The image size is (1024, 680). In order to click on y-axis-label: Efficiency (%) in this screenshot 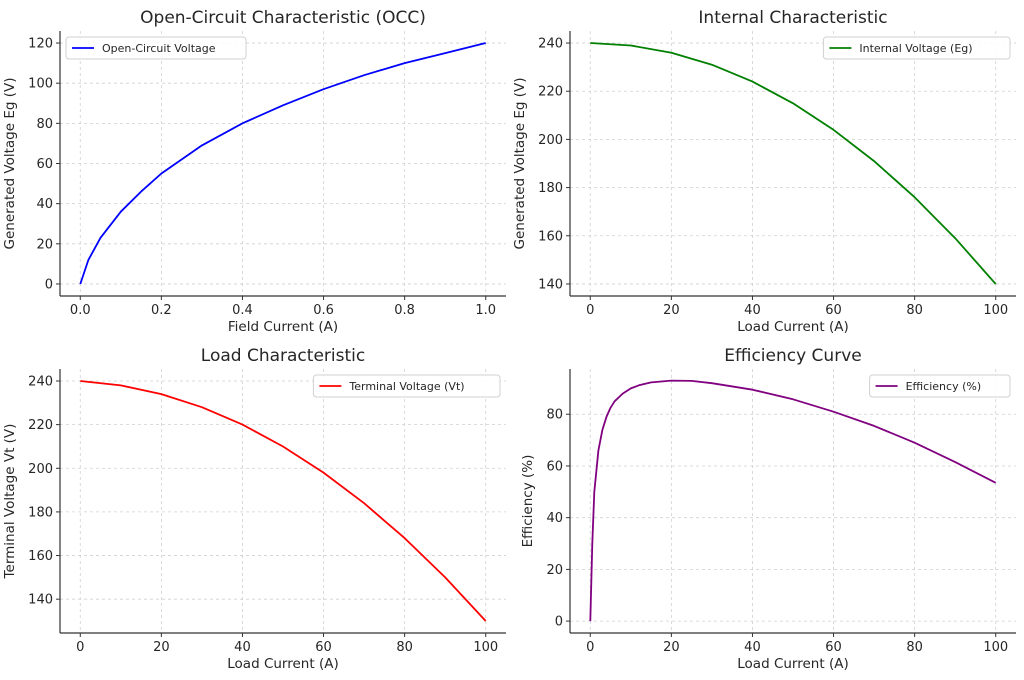, I will do `click(528, 501)`.